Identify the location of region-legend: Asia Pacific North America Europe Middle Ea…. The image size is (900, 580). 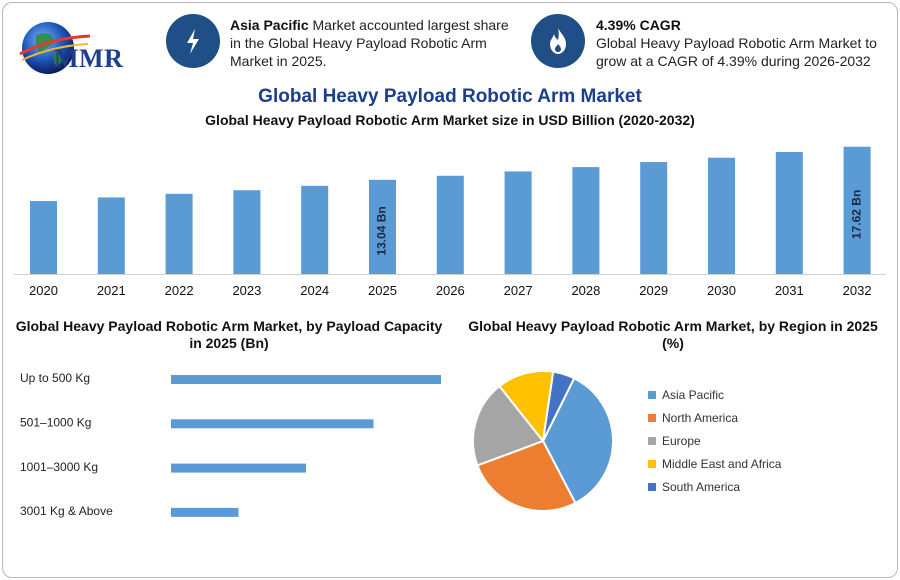
(714, 445).